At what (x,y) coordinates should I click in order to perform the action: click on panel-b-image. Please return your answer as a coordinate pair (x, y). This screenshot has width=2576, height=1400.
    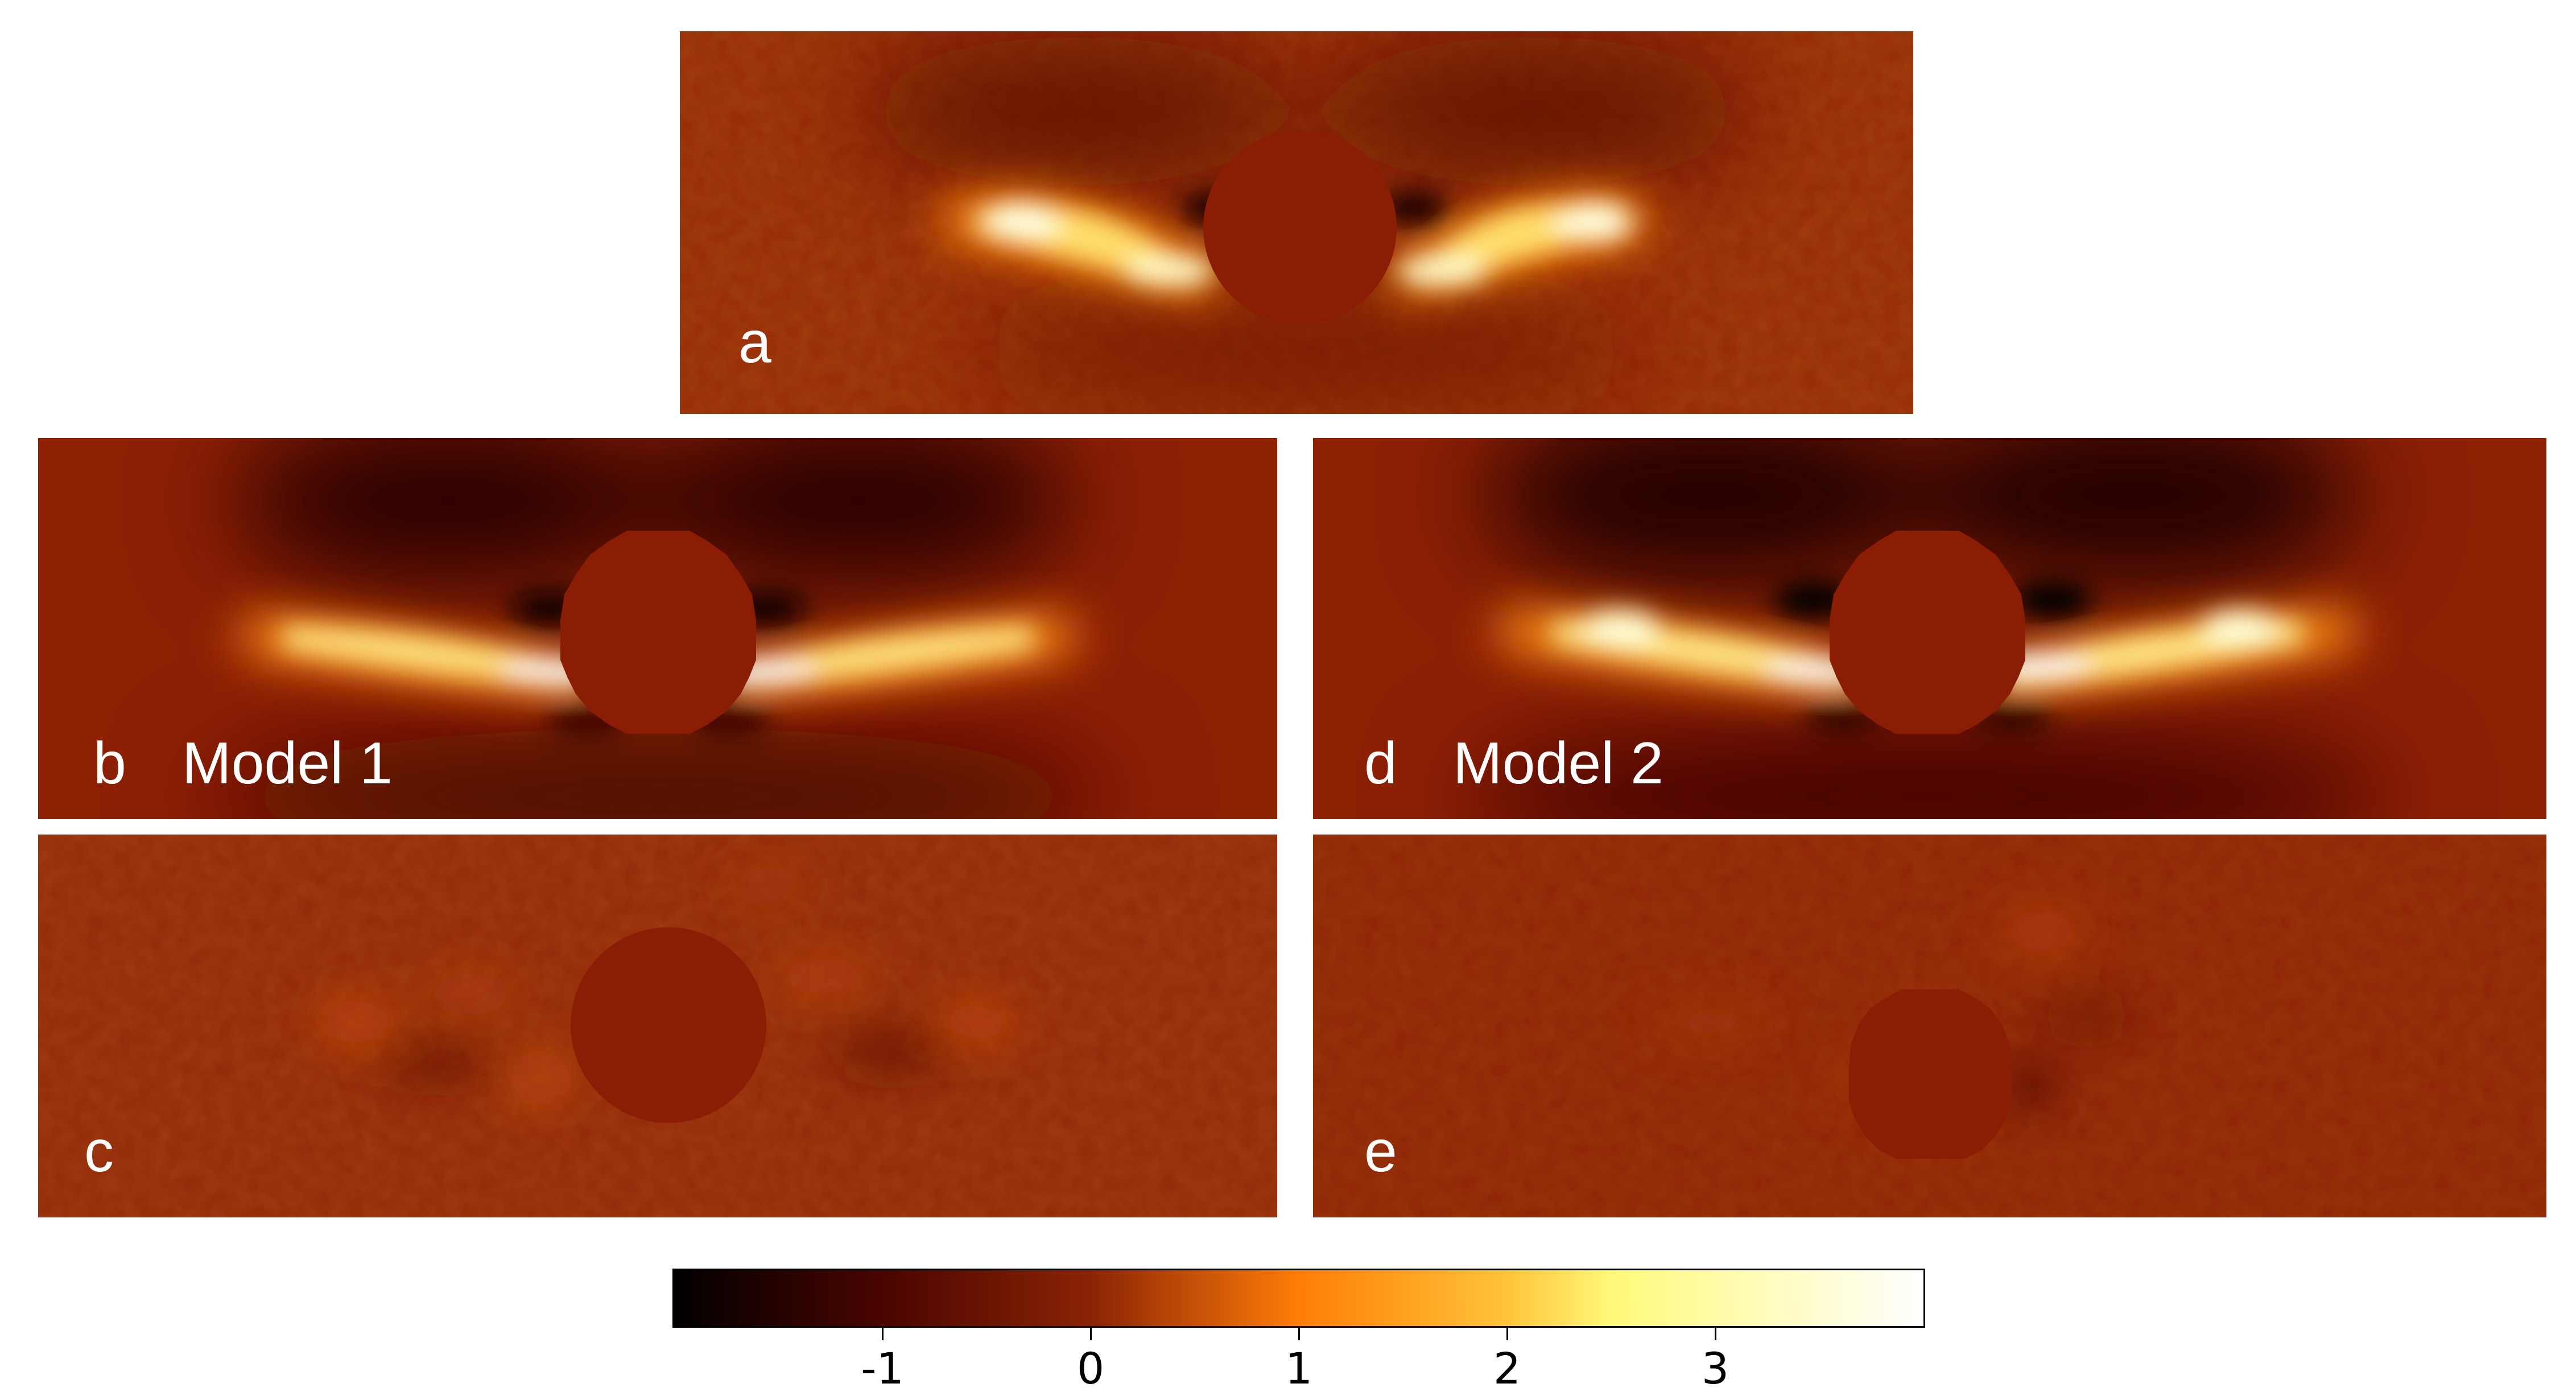
    Looking at the image, I should click on (658, 628).